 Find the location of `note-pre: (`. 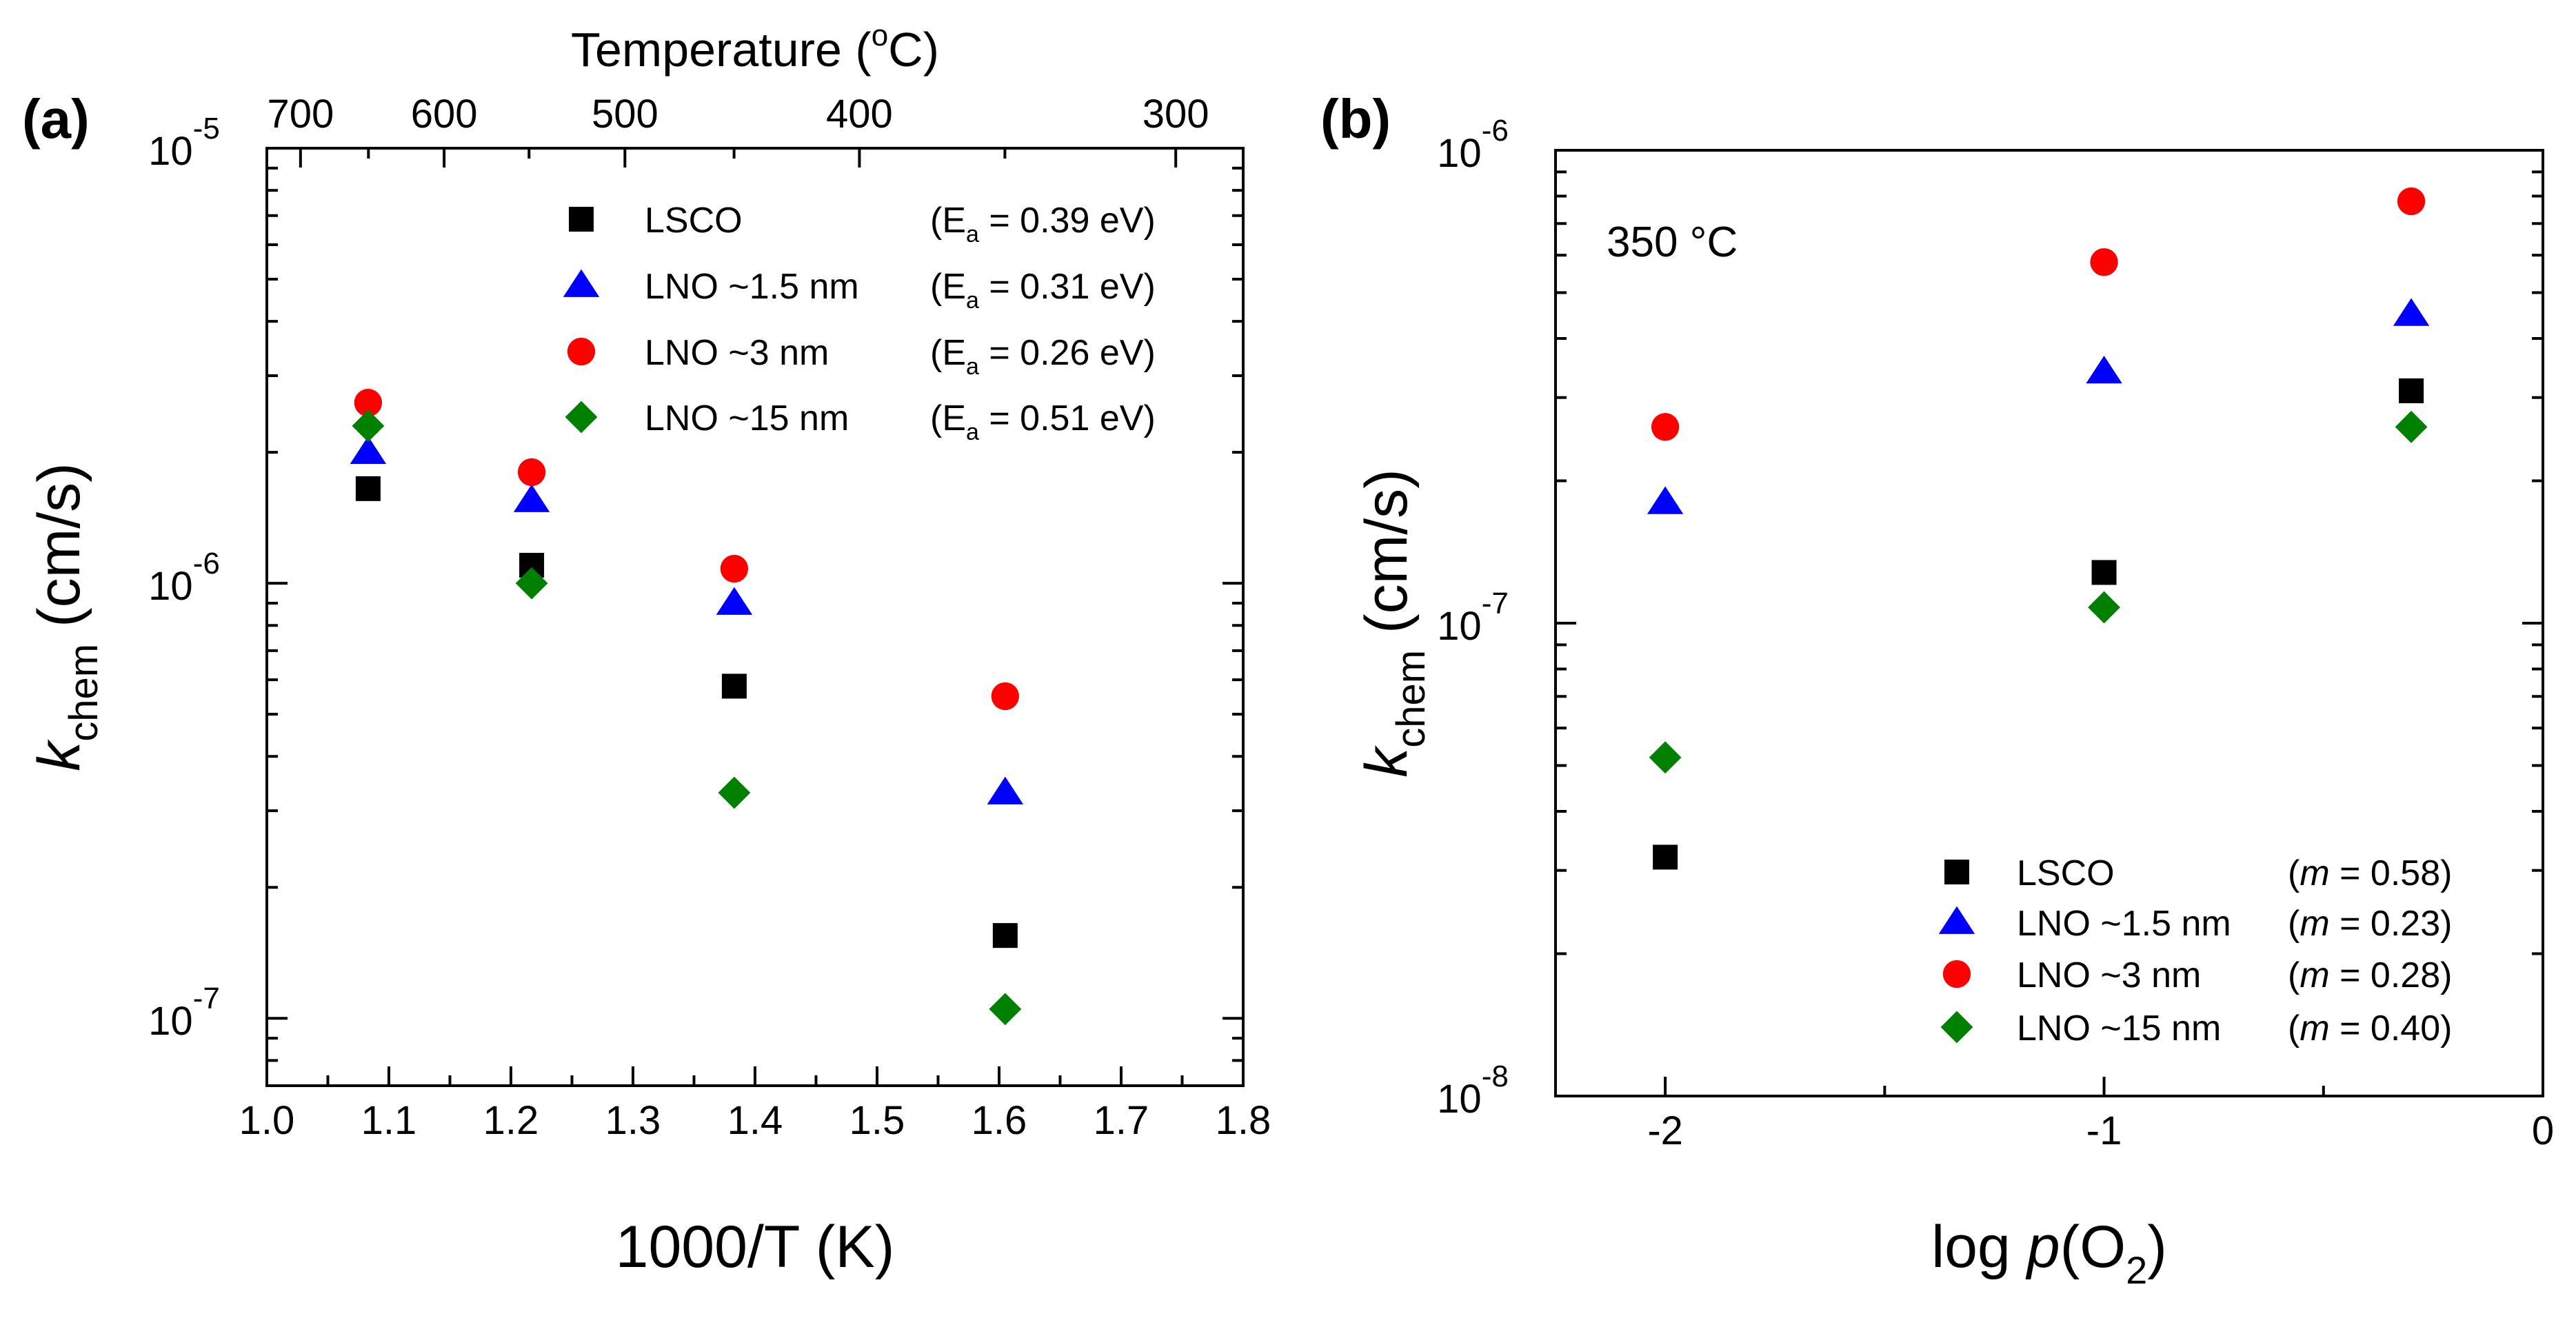

note-pre: ( is located at coordinates (2294, 873).